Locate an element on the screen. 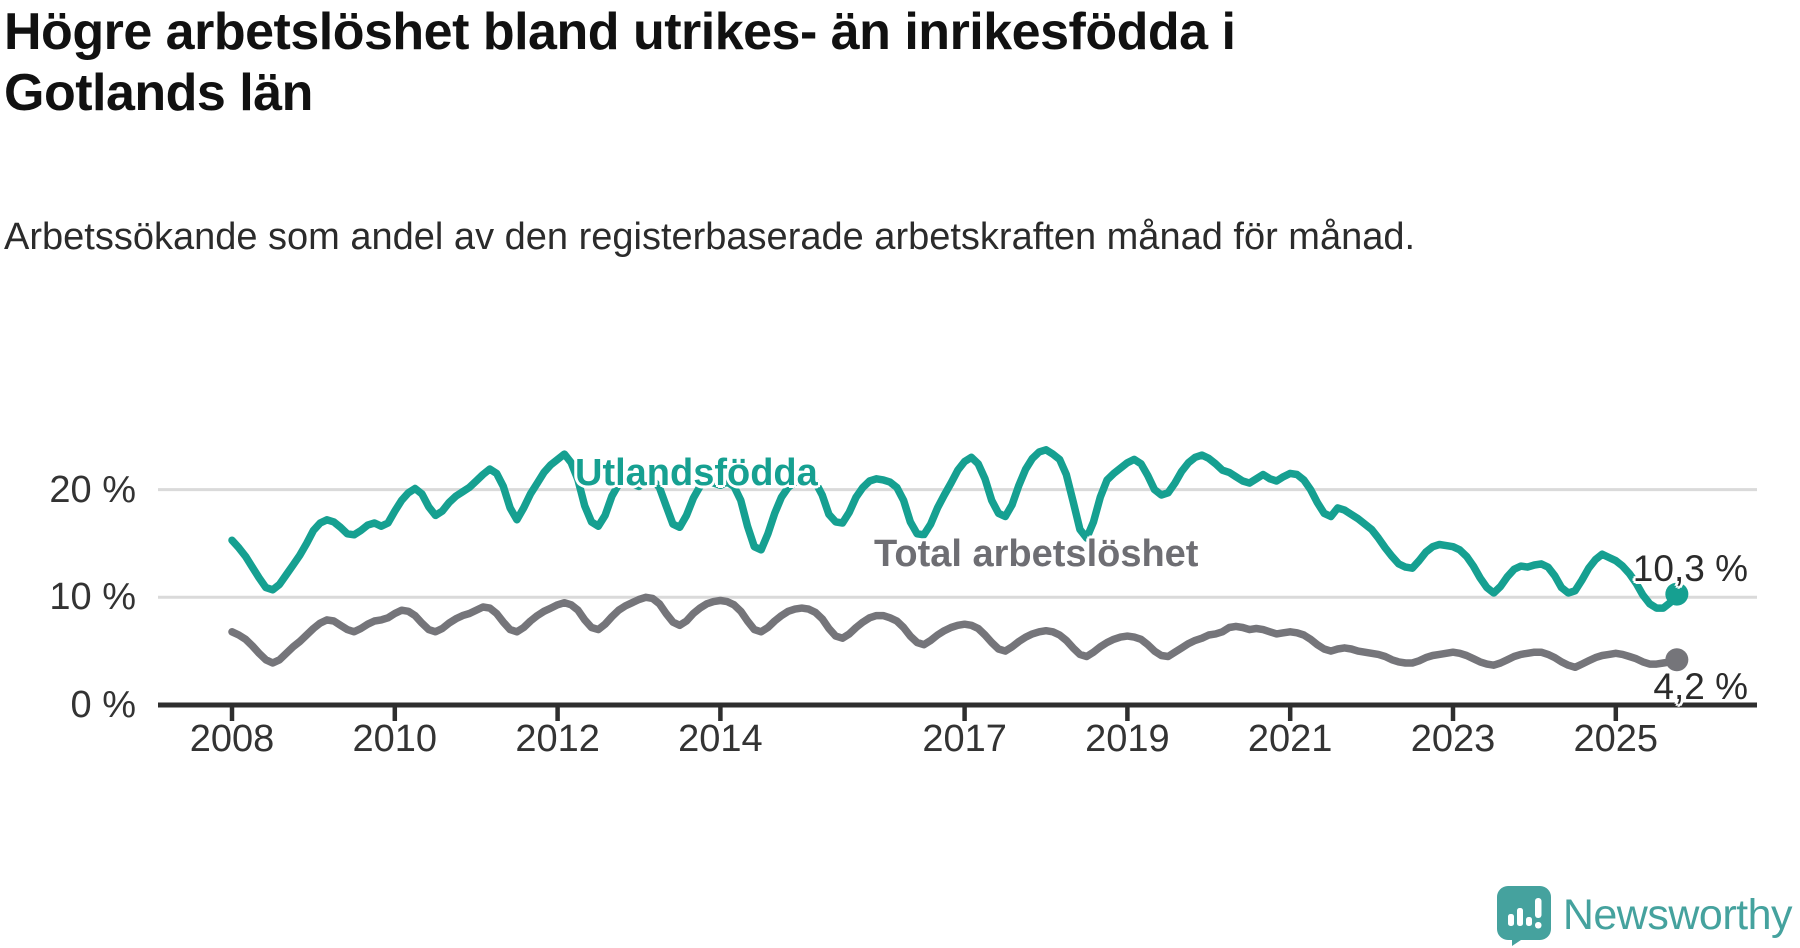  newsworthy-logo-text: Newsworthy is located at coordinates (1677, 914).